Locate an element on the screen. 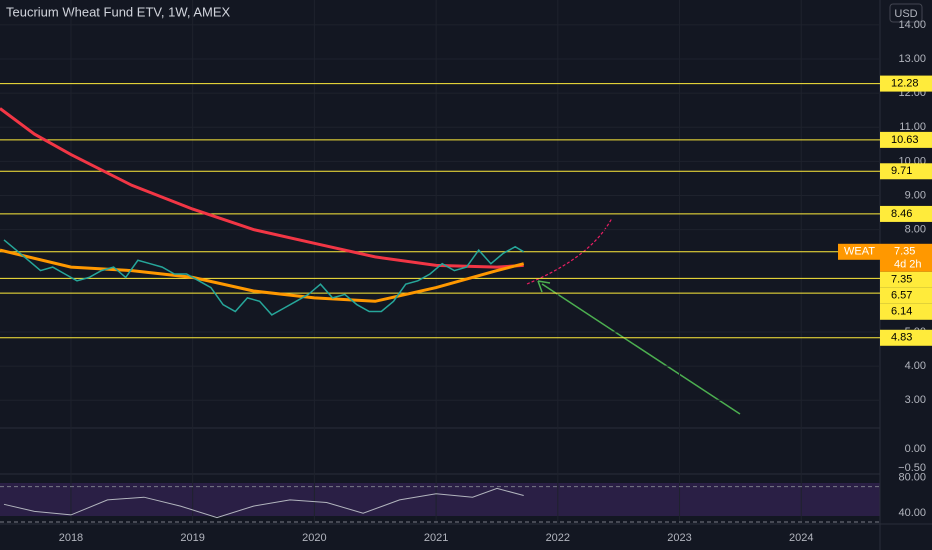 The image size is (932, 550). x-tick-label: 2019 is located at coordinates (192, 538).